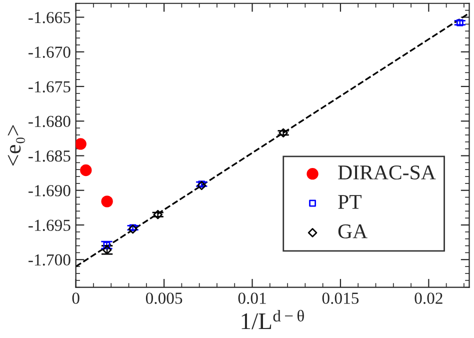 This screenshot has width=474, height=338. I want to click on y-tick-label: -1.665, so click(49, 18).